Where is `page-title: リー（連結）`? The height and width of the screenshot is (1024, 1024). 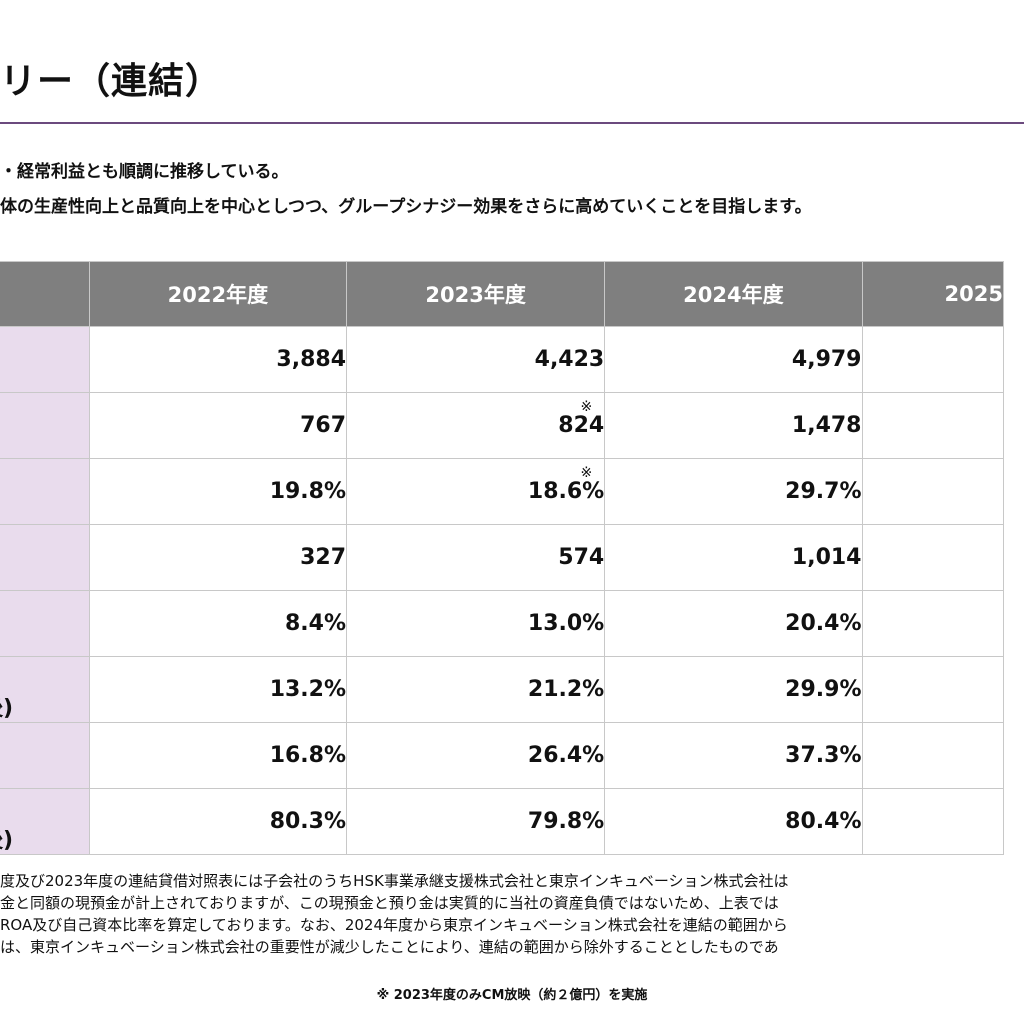 page-title: リー（連結） is located at coordinates (111, 81).